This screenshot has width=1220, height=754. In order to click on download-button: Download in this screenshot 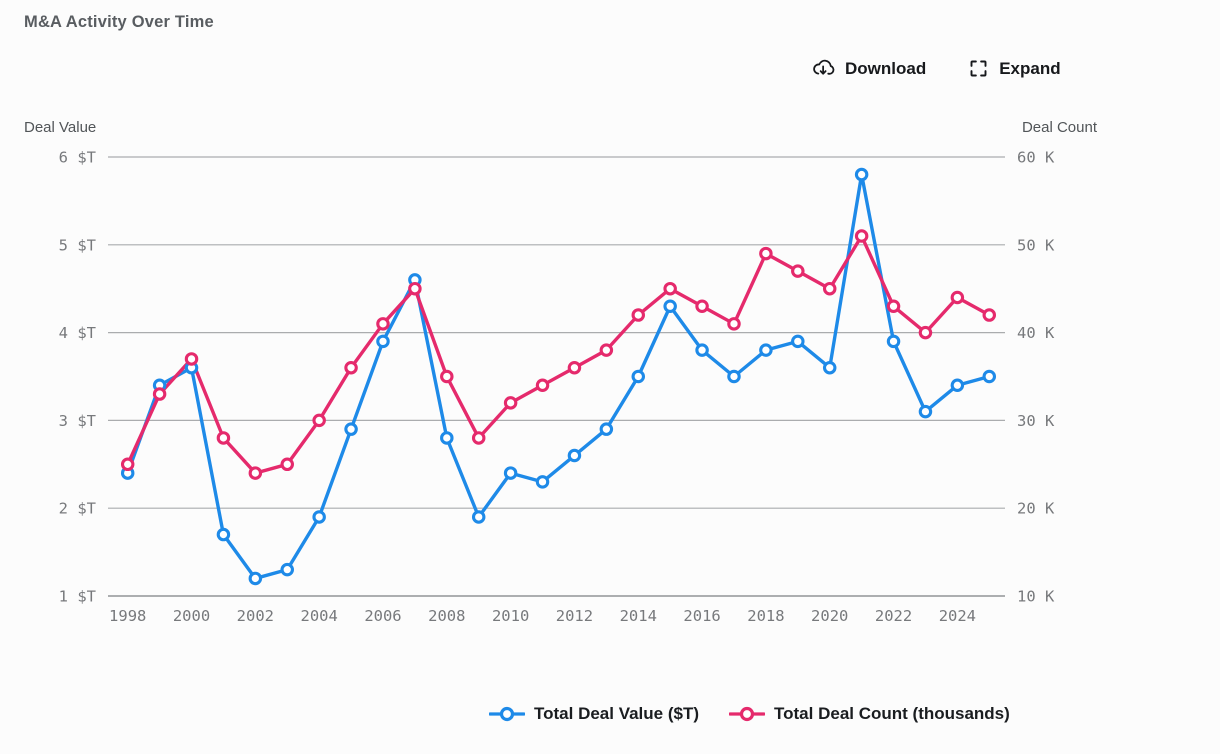, I will do `click(868, 68)`.